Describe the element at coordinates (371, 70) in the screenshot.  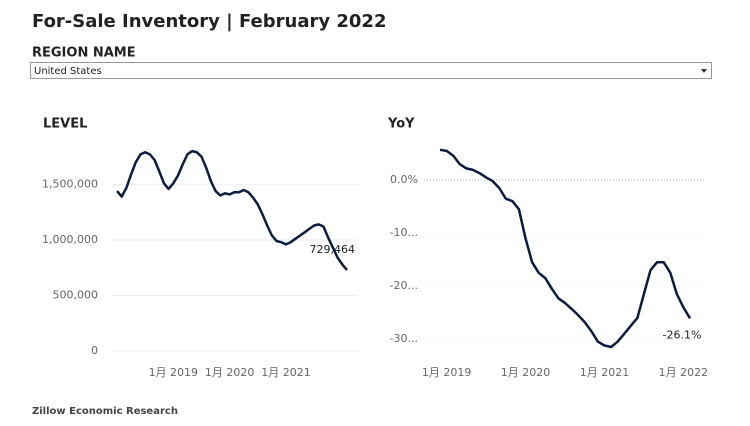
I see `dropdown` at that location.